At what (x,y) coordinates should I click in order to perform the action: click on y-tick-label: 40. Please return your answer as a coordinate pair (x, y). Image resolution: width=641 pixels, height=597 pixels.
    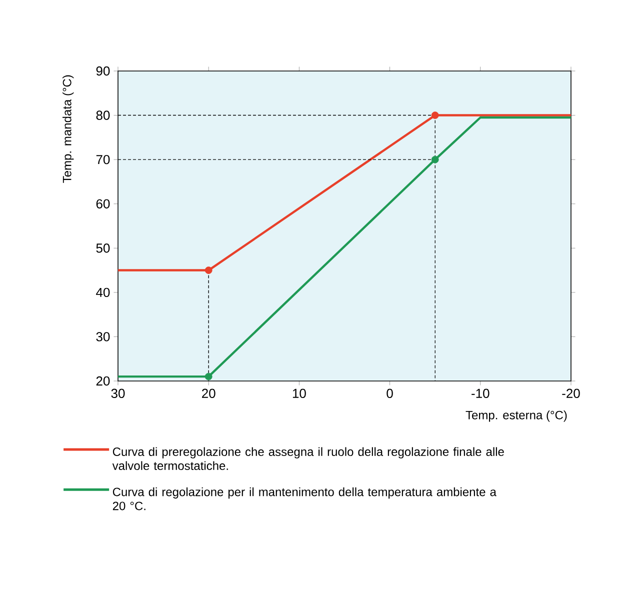
    Looking at the image, I should click on (103, 293).